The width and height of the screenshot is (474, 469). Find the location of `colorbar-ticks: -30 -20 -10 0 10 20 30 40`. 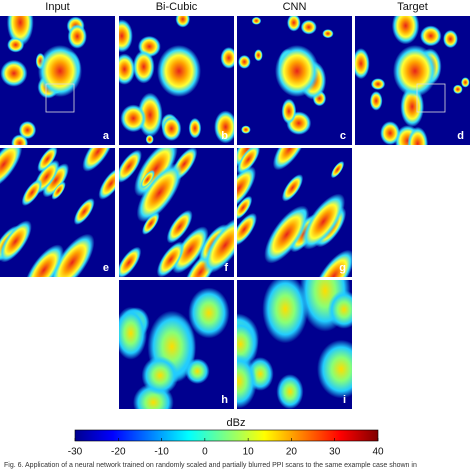

colorbar-ticks: -30 -20 -10 0 10 20 30 40 is located at coordinates (226, 448).